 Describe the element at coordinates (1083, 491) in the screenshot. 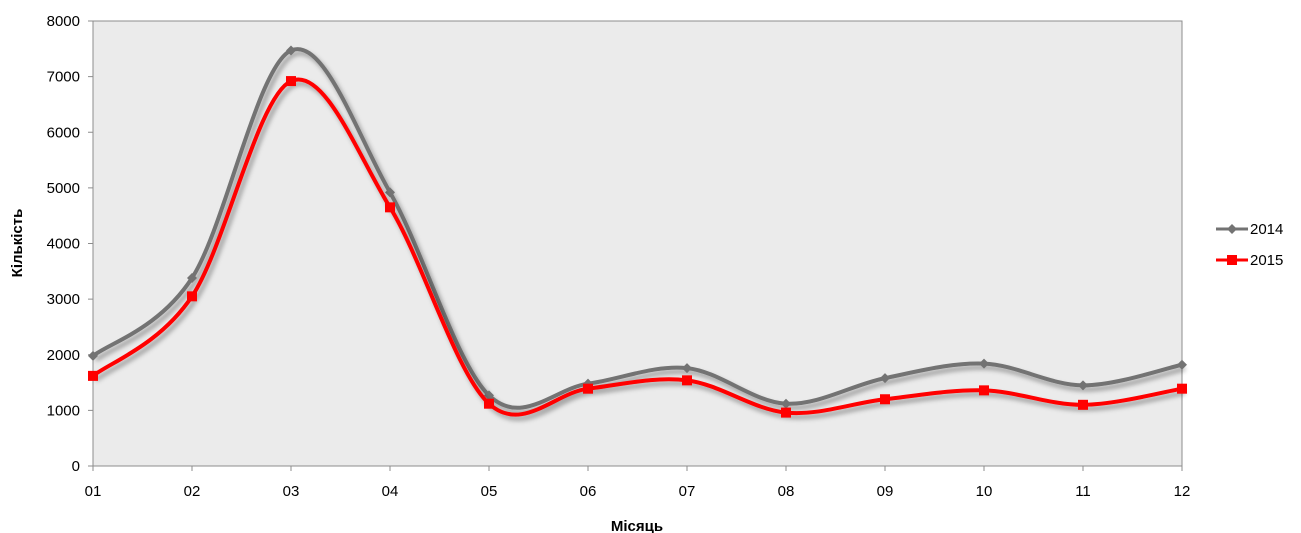

I see `x-tick-label: 11` at that location.